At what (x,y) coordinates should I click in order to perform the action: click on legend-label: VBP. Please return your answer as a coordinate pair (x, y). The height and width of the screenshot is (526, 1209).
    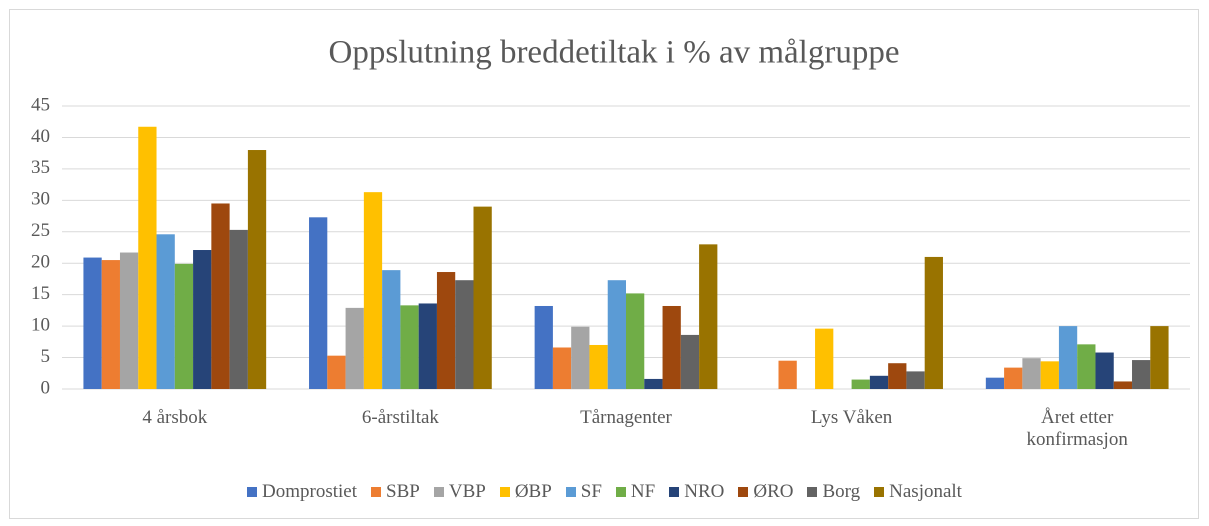
    Looking at the image, I should click on (467, 491).